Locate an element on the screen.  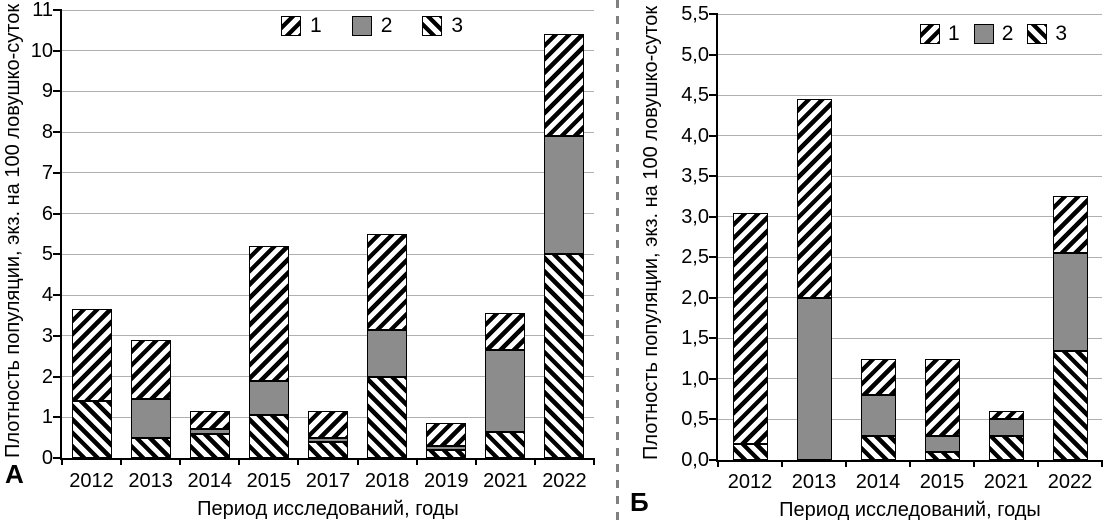
y-tick-label: 2,0 is located at coordinates (695, 297).